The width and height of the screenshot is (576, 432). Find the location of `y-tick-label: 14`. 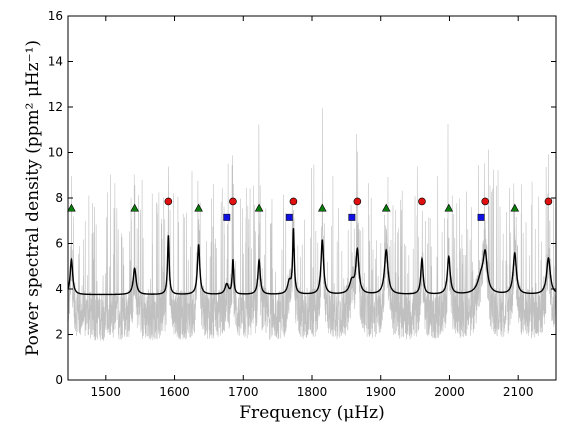

y-tick-label: 14 is located at coordinates (55, 62).